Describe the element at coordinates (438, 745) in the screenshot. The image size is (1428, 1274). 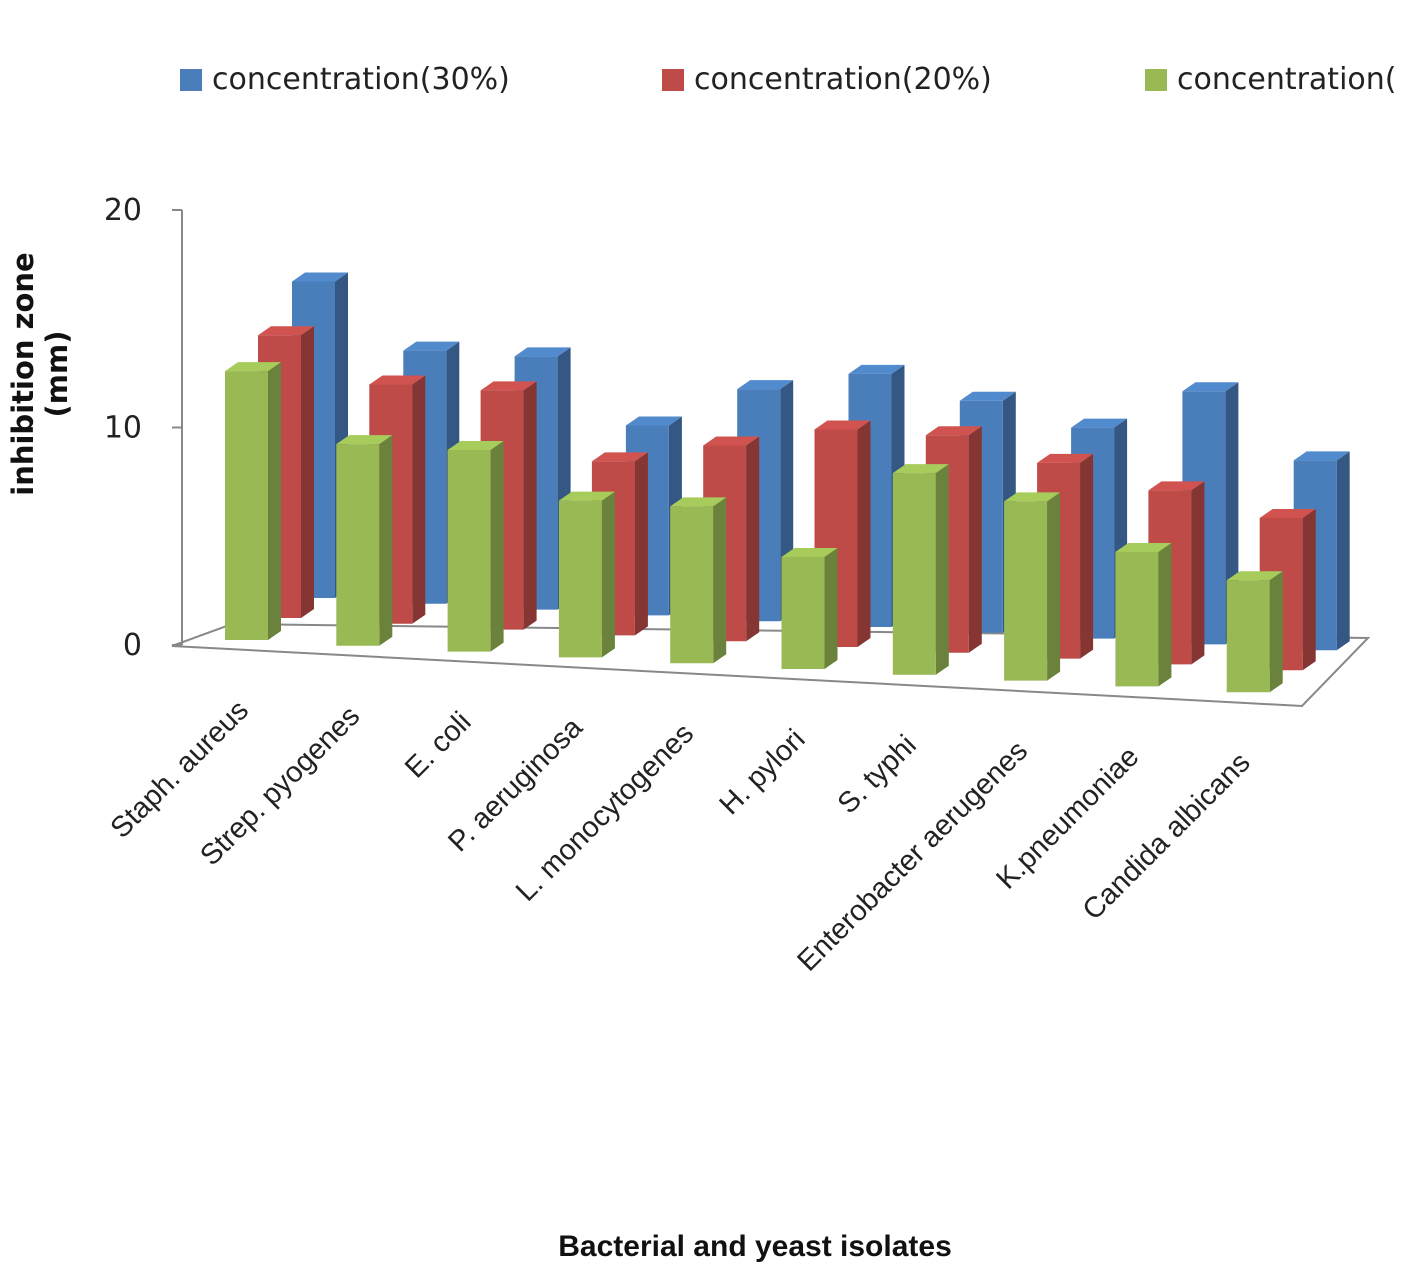
I see `x-tick-label: E. coli` at that location.